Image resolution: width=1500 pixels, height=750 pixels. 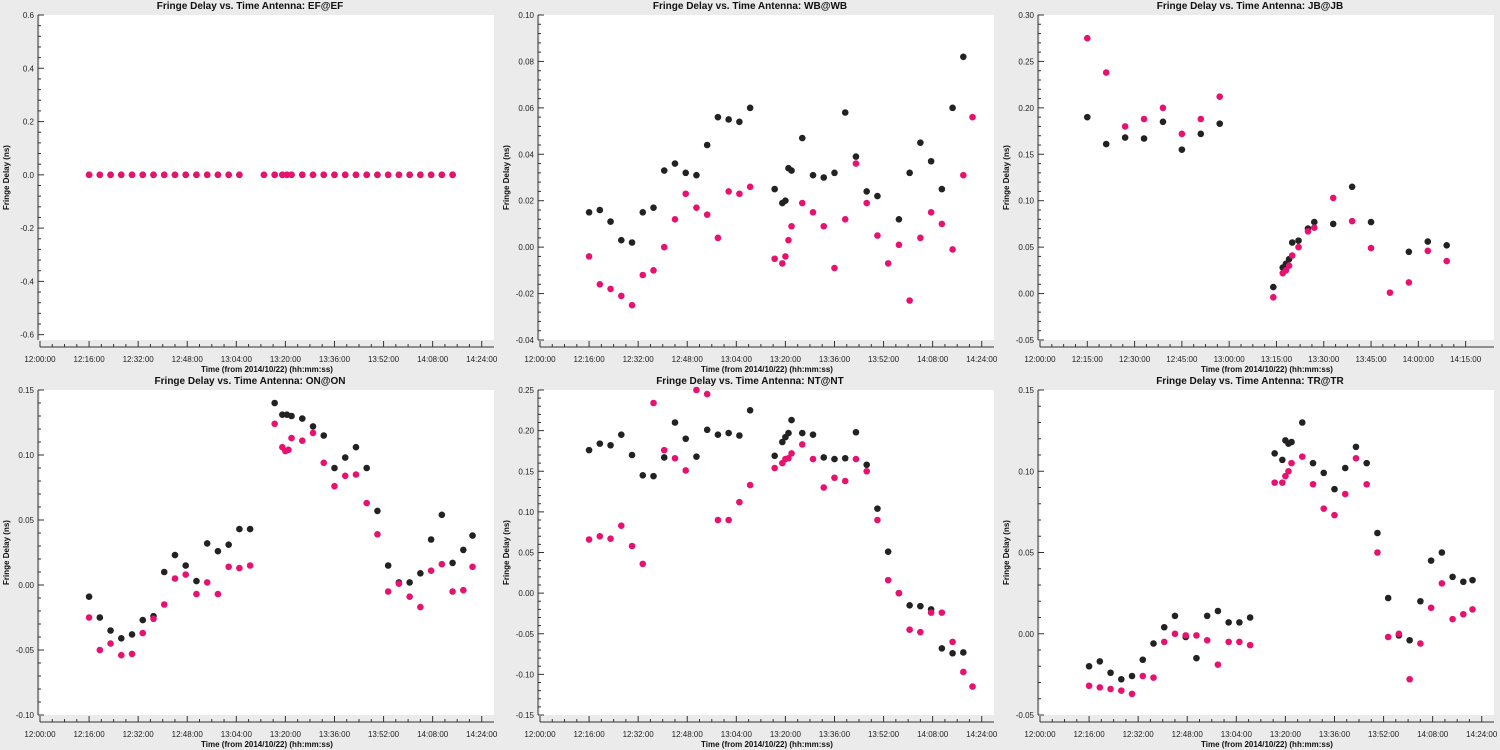 I want to click on y-tick-label: -0.10, so click(x=25, y=715).